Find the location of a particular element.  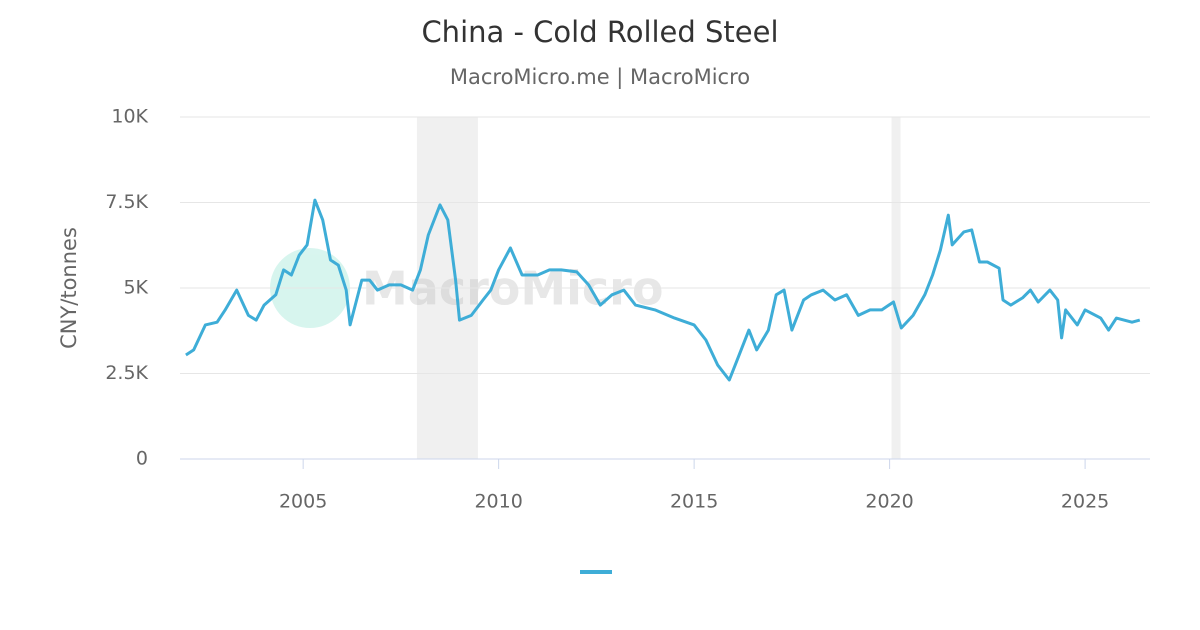

y-tick-label: 0 is located at coordinates (142, 459).